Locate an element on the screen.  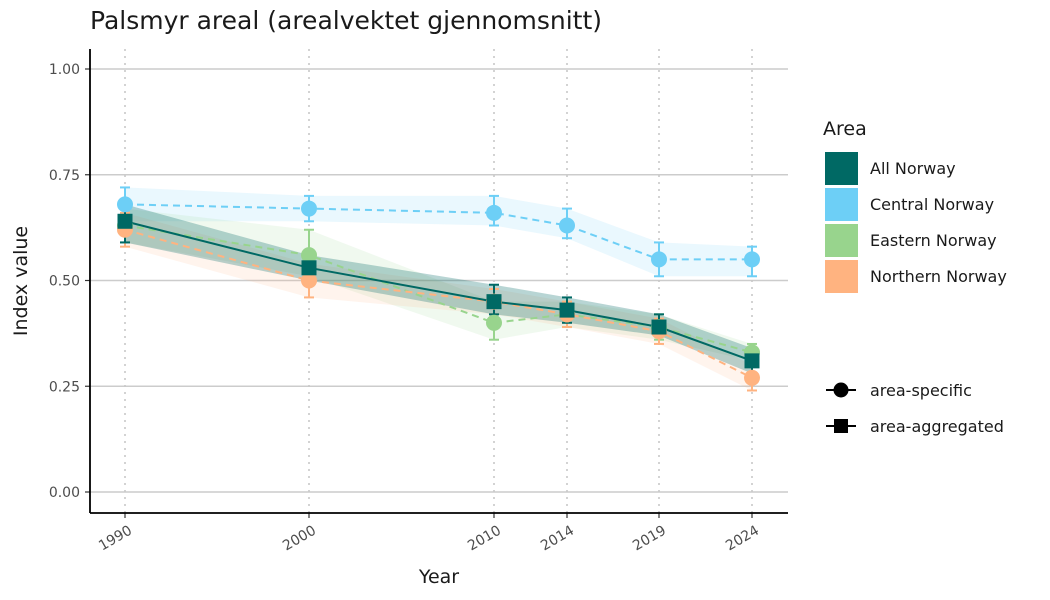
all-norway-line is located at coordinates (438, 291).